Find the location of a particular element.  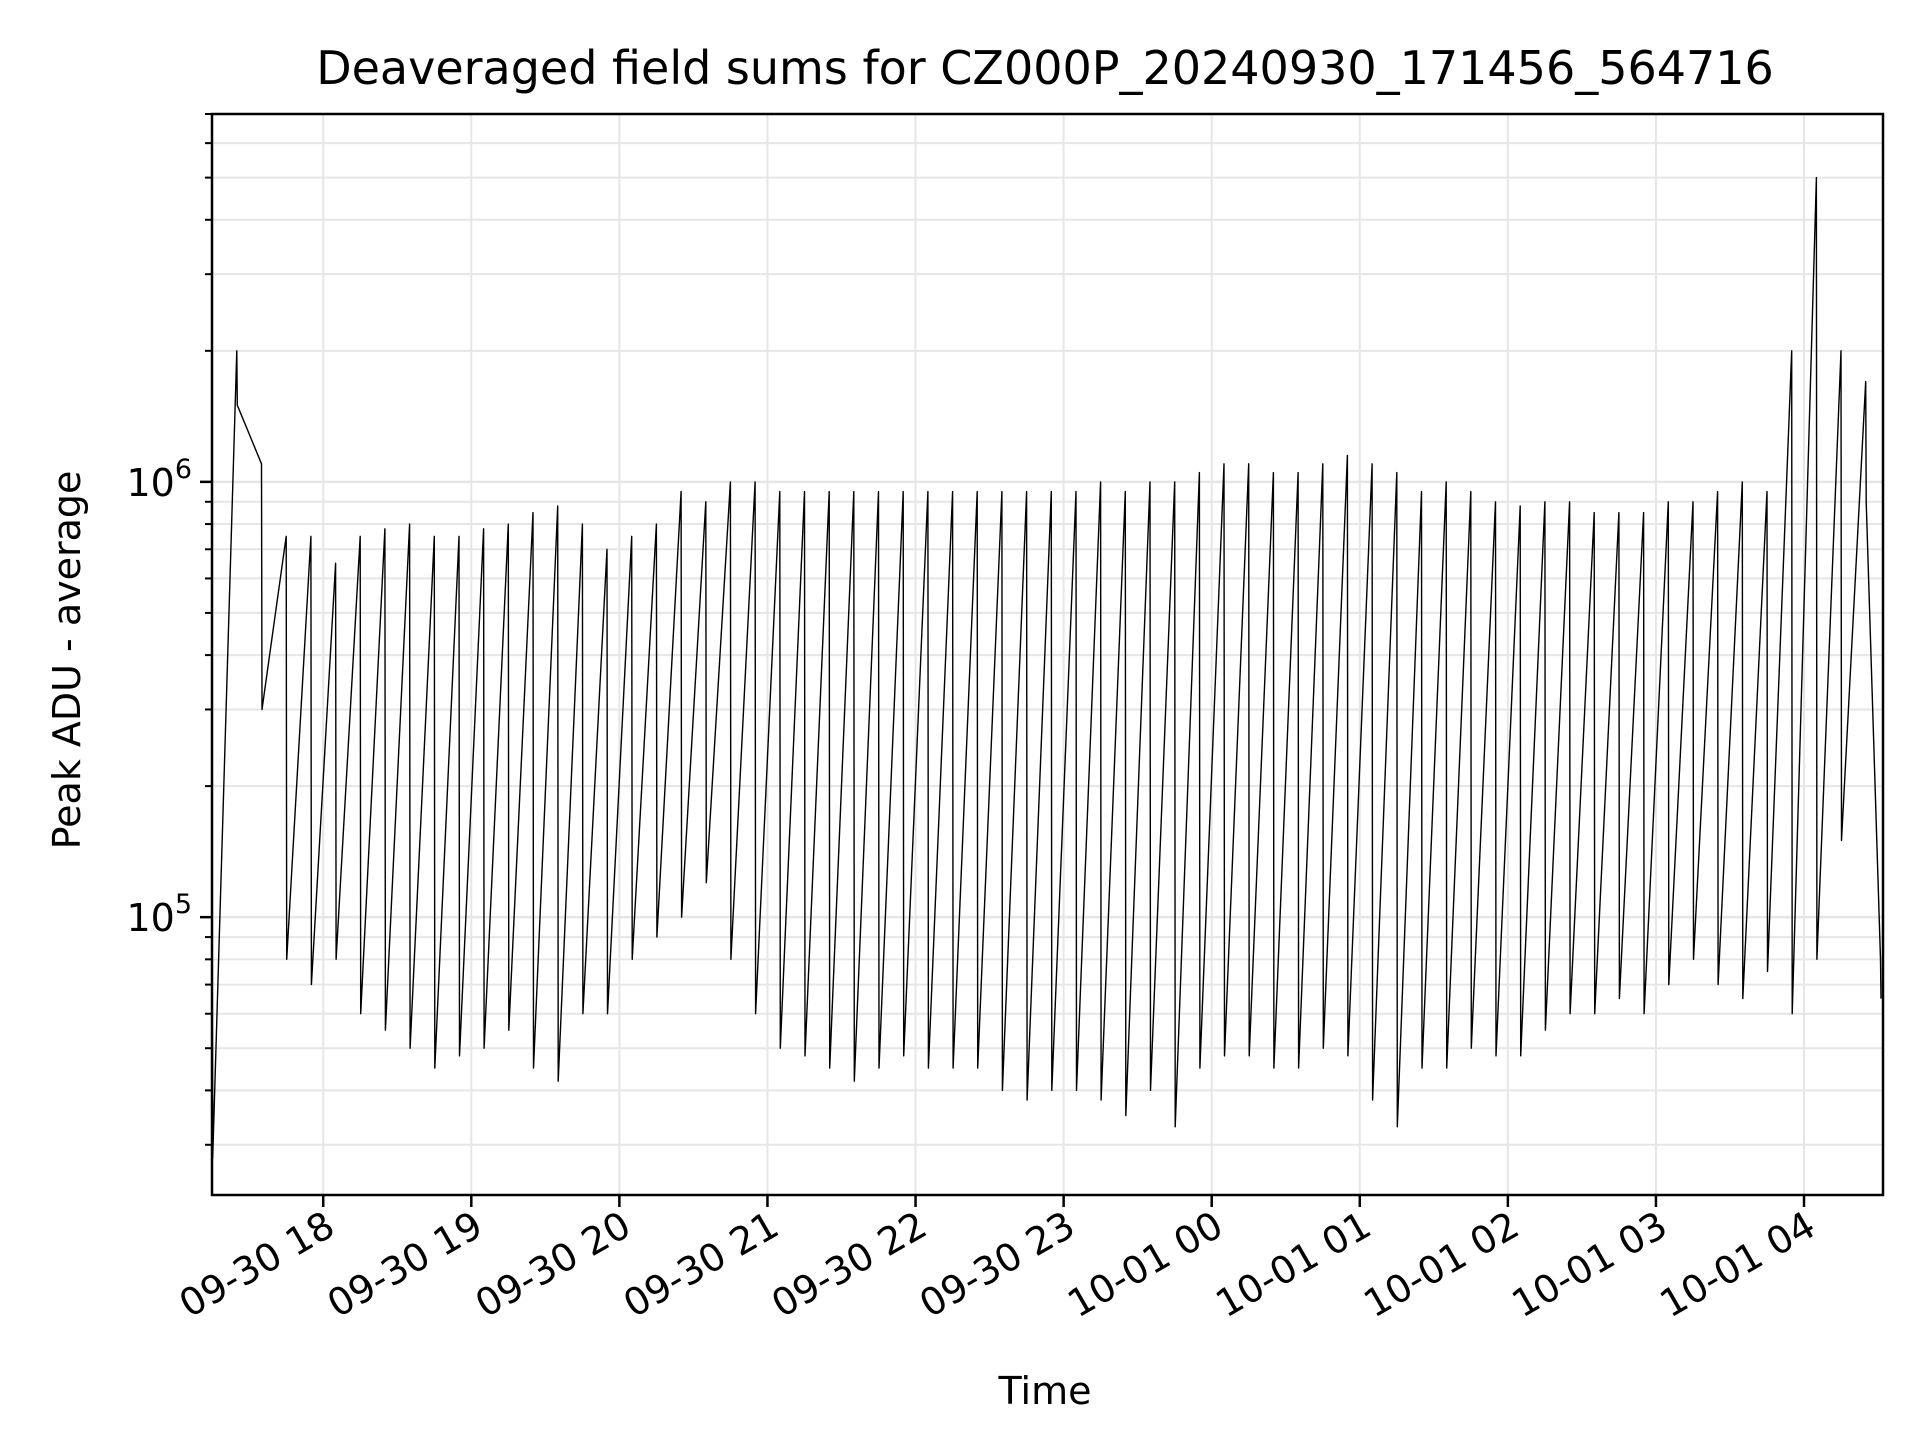

x-axis-label: Time is located at coordinates (1045, 1391).